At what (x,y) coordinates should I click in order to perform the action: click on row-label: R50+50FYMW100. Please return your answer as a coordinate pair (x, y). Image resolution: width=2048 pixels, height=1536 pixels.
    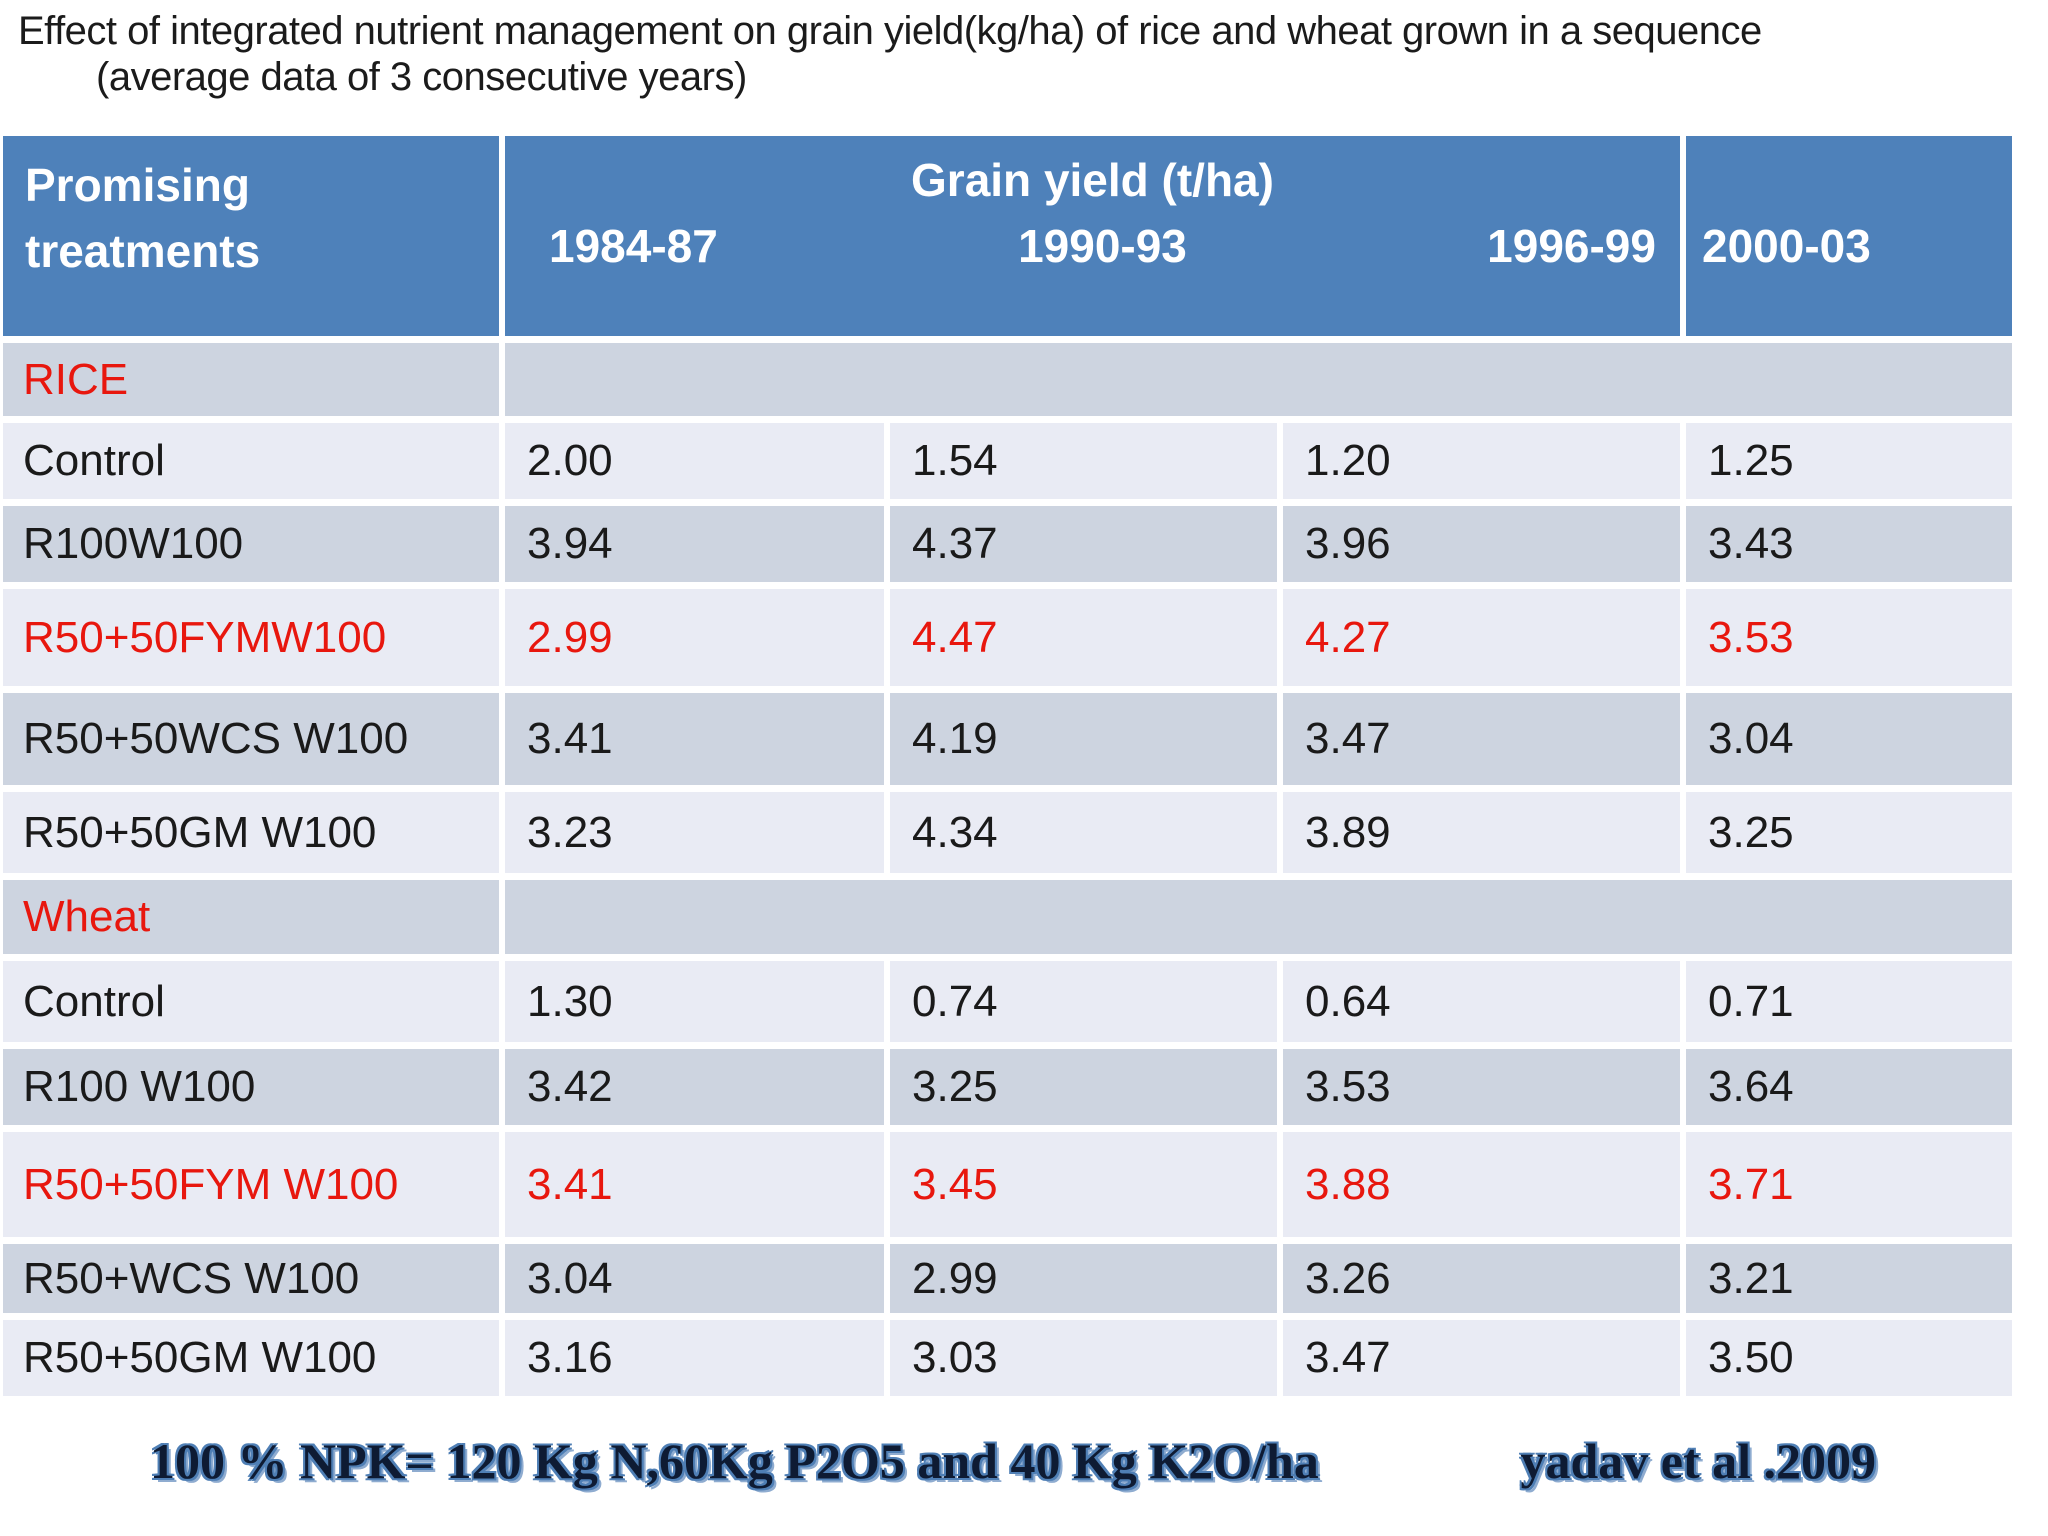
    Looking at the image, I should click on (251, 637).